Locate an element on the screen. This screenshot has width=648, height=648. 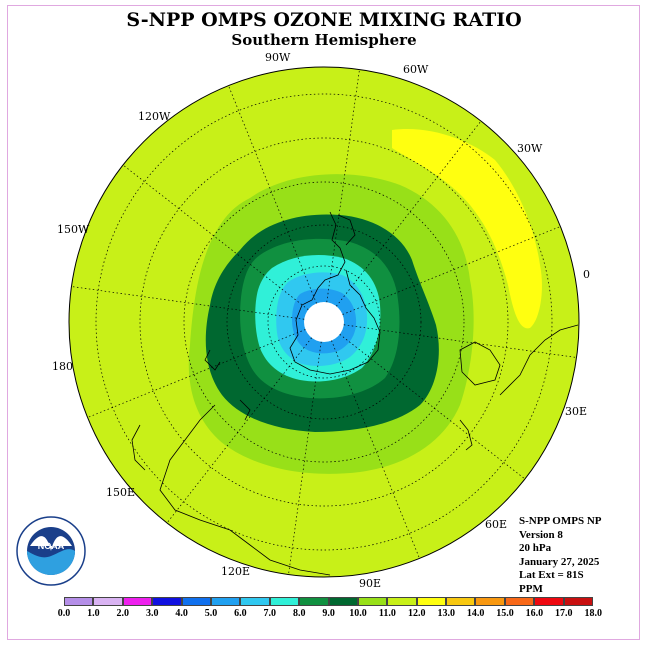
colorbar-tick-label: 3.0 is located at coordinates (152, 613).